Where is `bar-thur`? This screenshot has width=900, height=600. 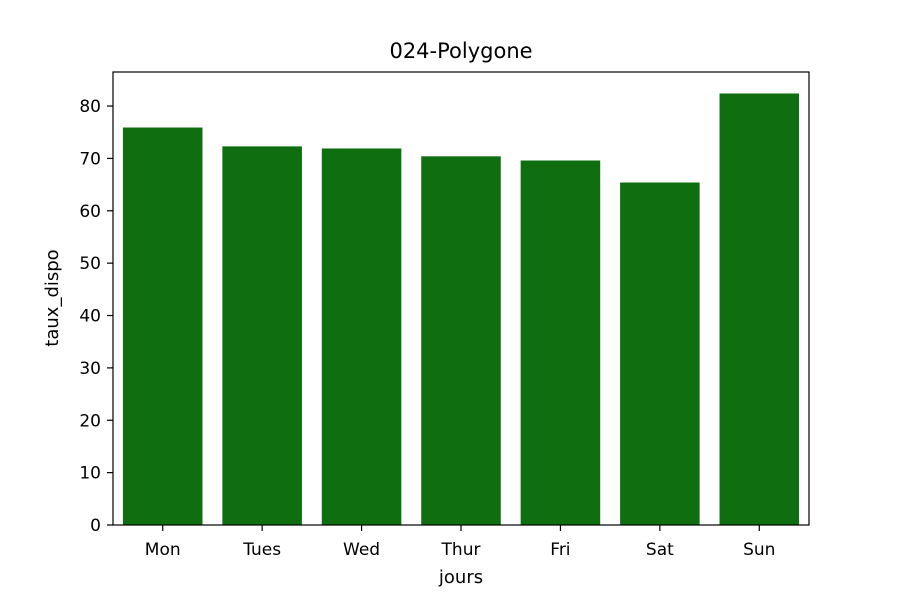 bar-thur is located at coordinates (461, 340).